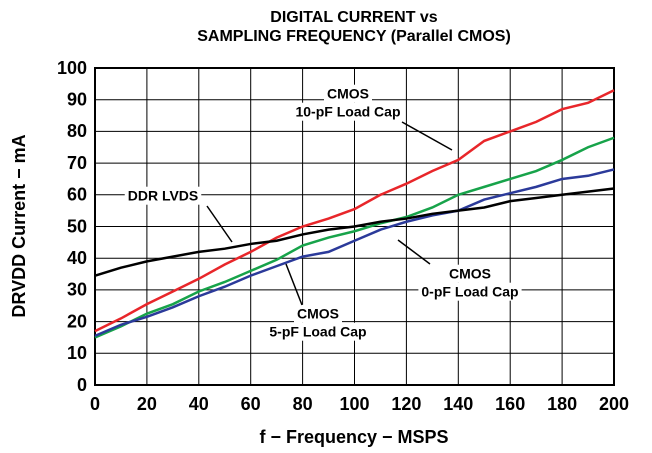 This screenshot has height=453, width=652. Describe the element at coordinates (406, 404) in the screenshot. I see `x-tick-label: 120` at that location.